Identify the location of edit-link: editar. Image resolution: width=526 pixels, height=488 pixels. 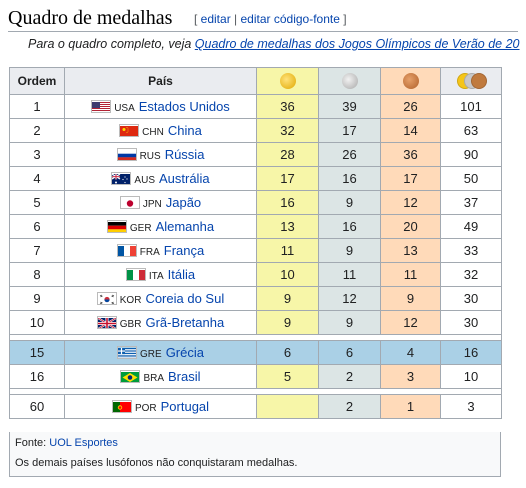
(215, 19).